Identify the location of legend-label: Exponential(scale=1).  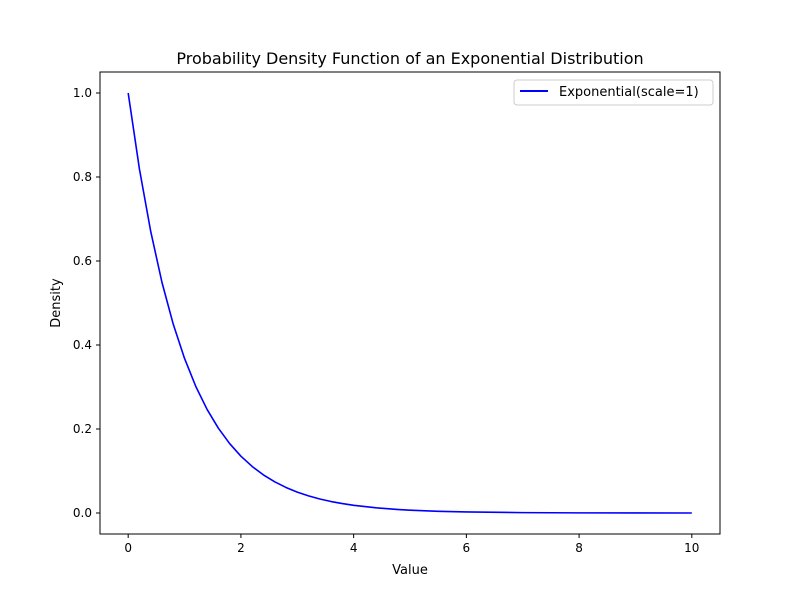
(629, 92).